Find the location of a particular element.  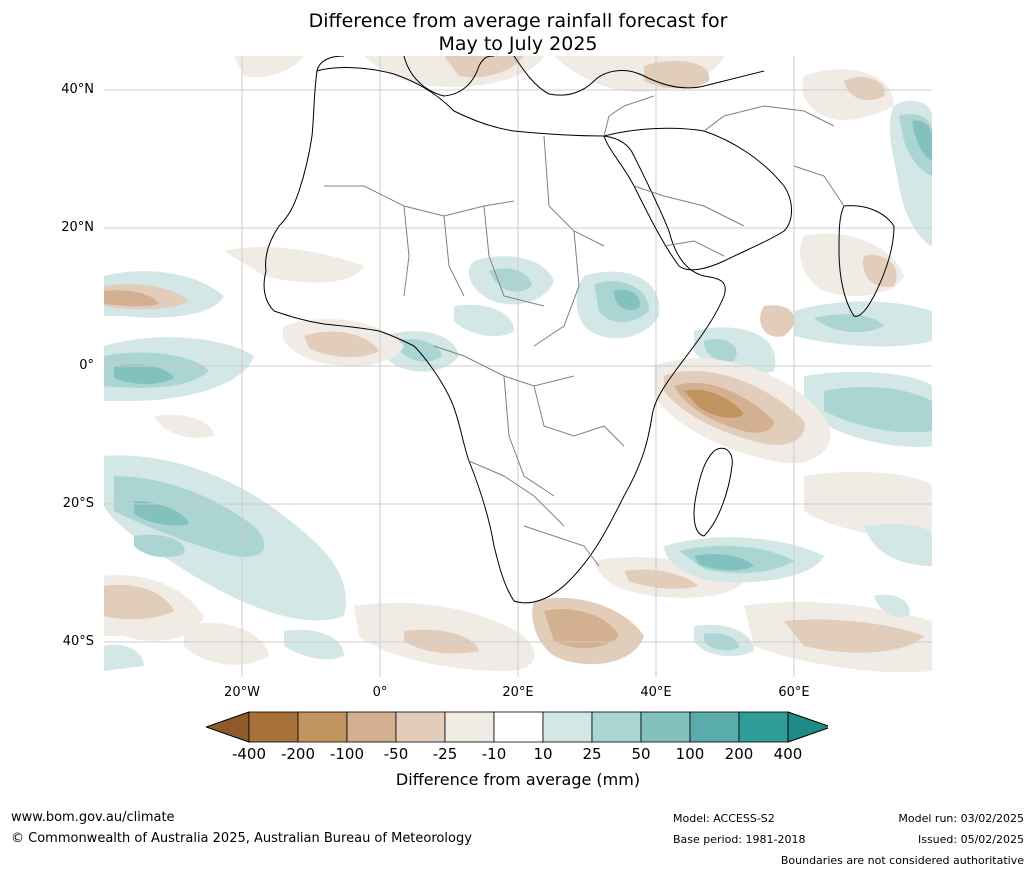

lon-label-60e: 60°E is located at coordinates (794, 692).